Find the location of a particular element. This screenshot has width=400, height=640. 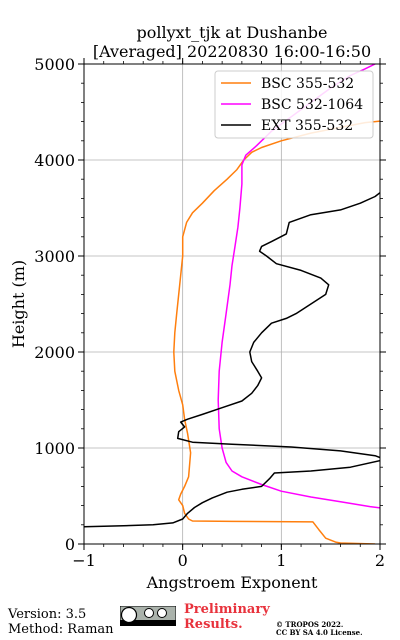

preliminary-line1: Preliminary is located at coordinates (227, 609).